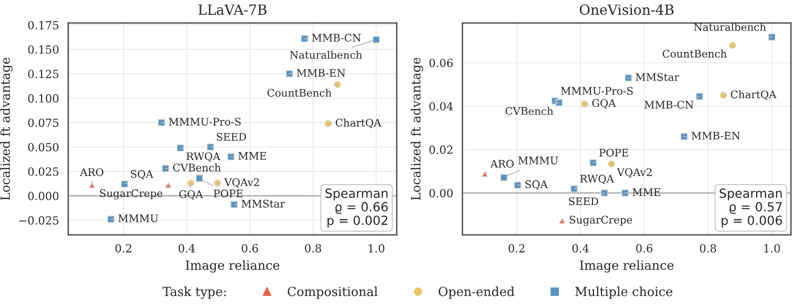 This screenshot has height=307, width=803. I want to click on y-tick-label: 0.100, so click(43, 98).